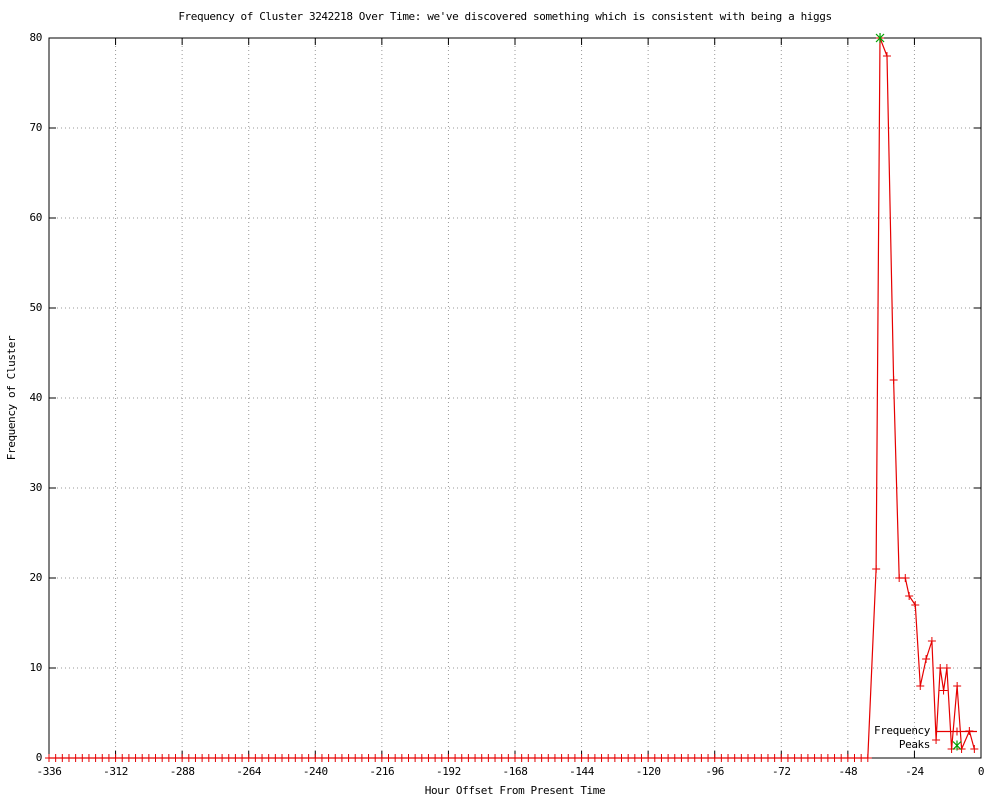 The height and width of the screenshot is (800, 1000). What do you see at coordinates (981, 771) in the screenshot?
I see `x-tick-label: 0` at bounding box center [981, 771].